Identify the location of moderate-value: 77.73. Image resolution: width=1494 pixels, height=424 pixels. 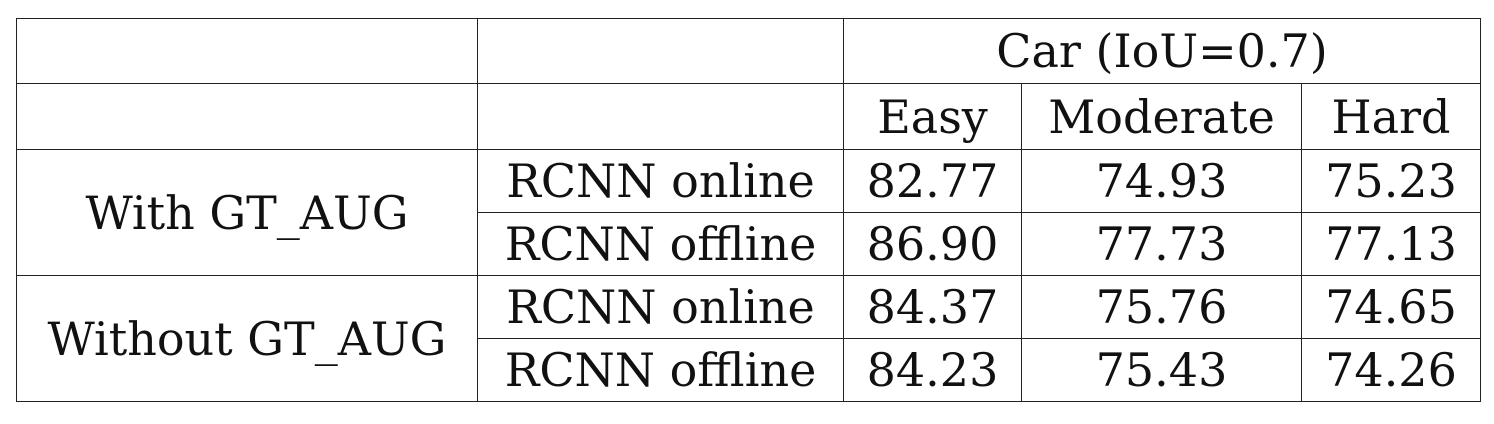
(1161, 244).